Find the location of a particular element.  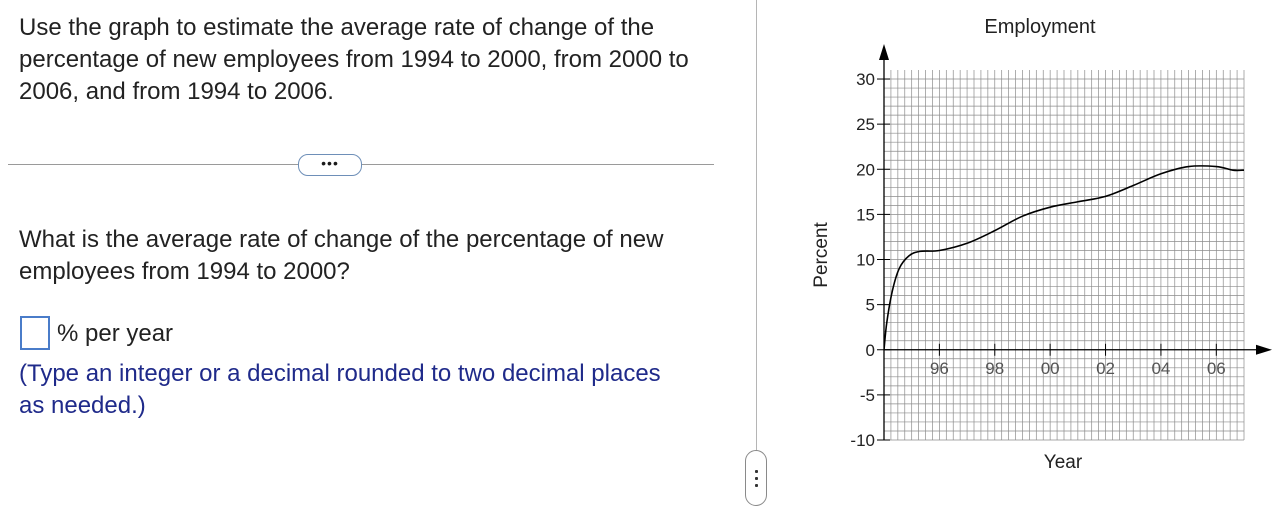

y-axis-arrow-icon is located at coordinates (884, 52).